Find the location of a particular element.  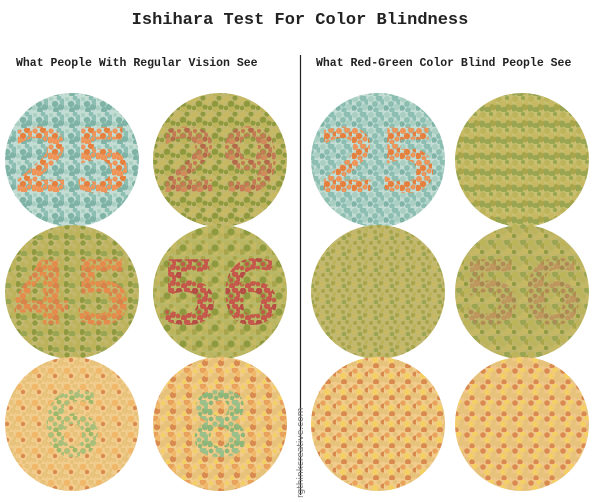

plate: 6 is located at coordinates (72, 424).